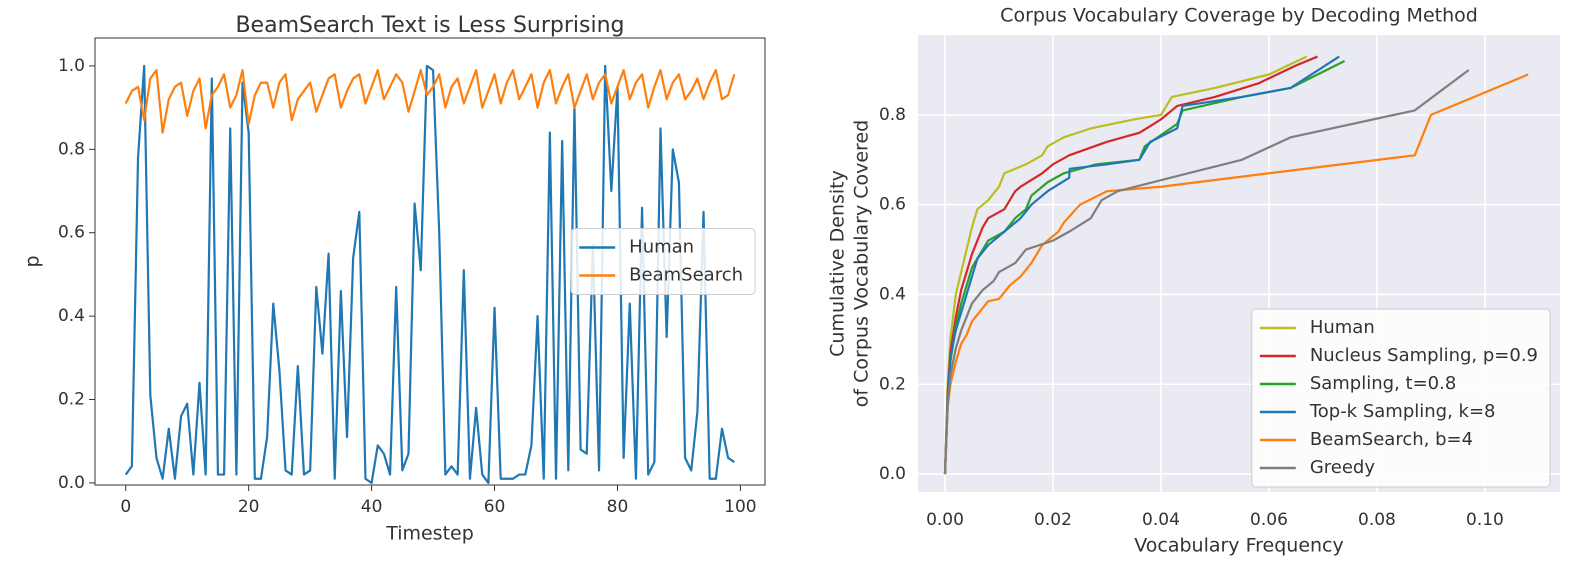 The height and width of the screenshot is (565, 1572). Describe the element at coordinates (1343, 467) in the screenshot. I see `legend-label: Greedy` at that location.